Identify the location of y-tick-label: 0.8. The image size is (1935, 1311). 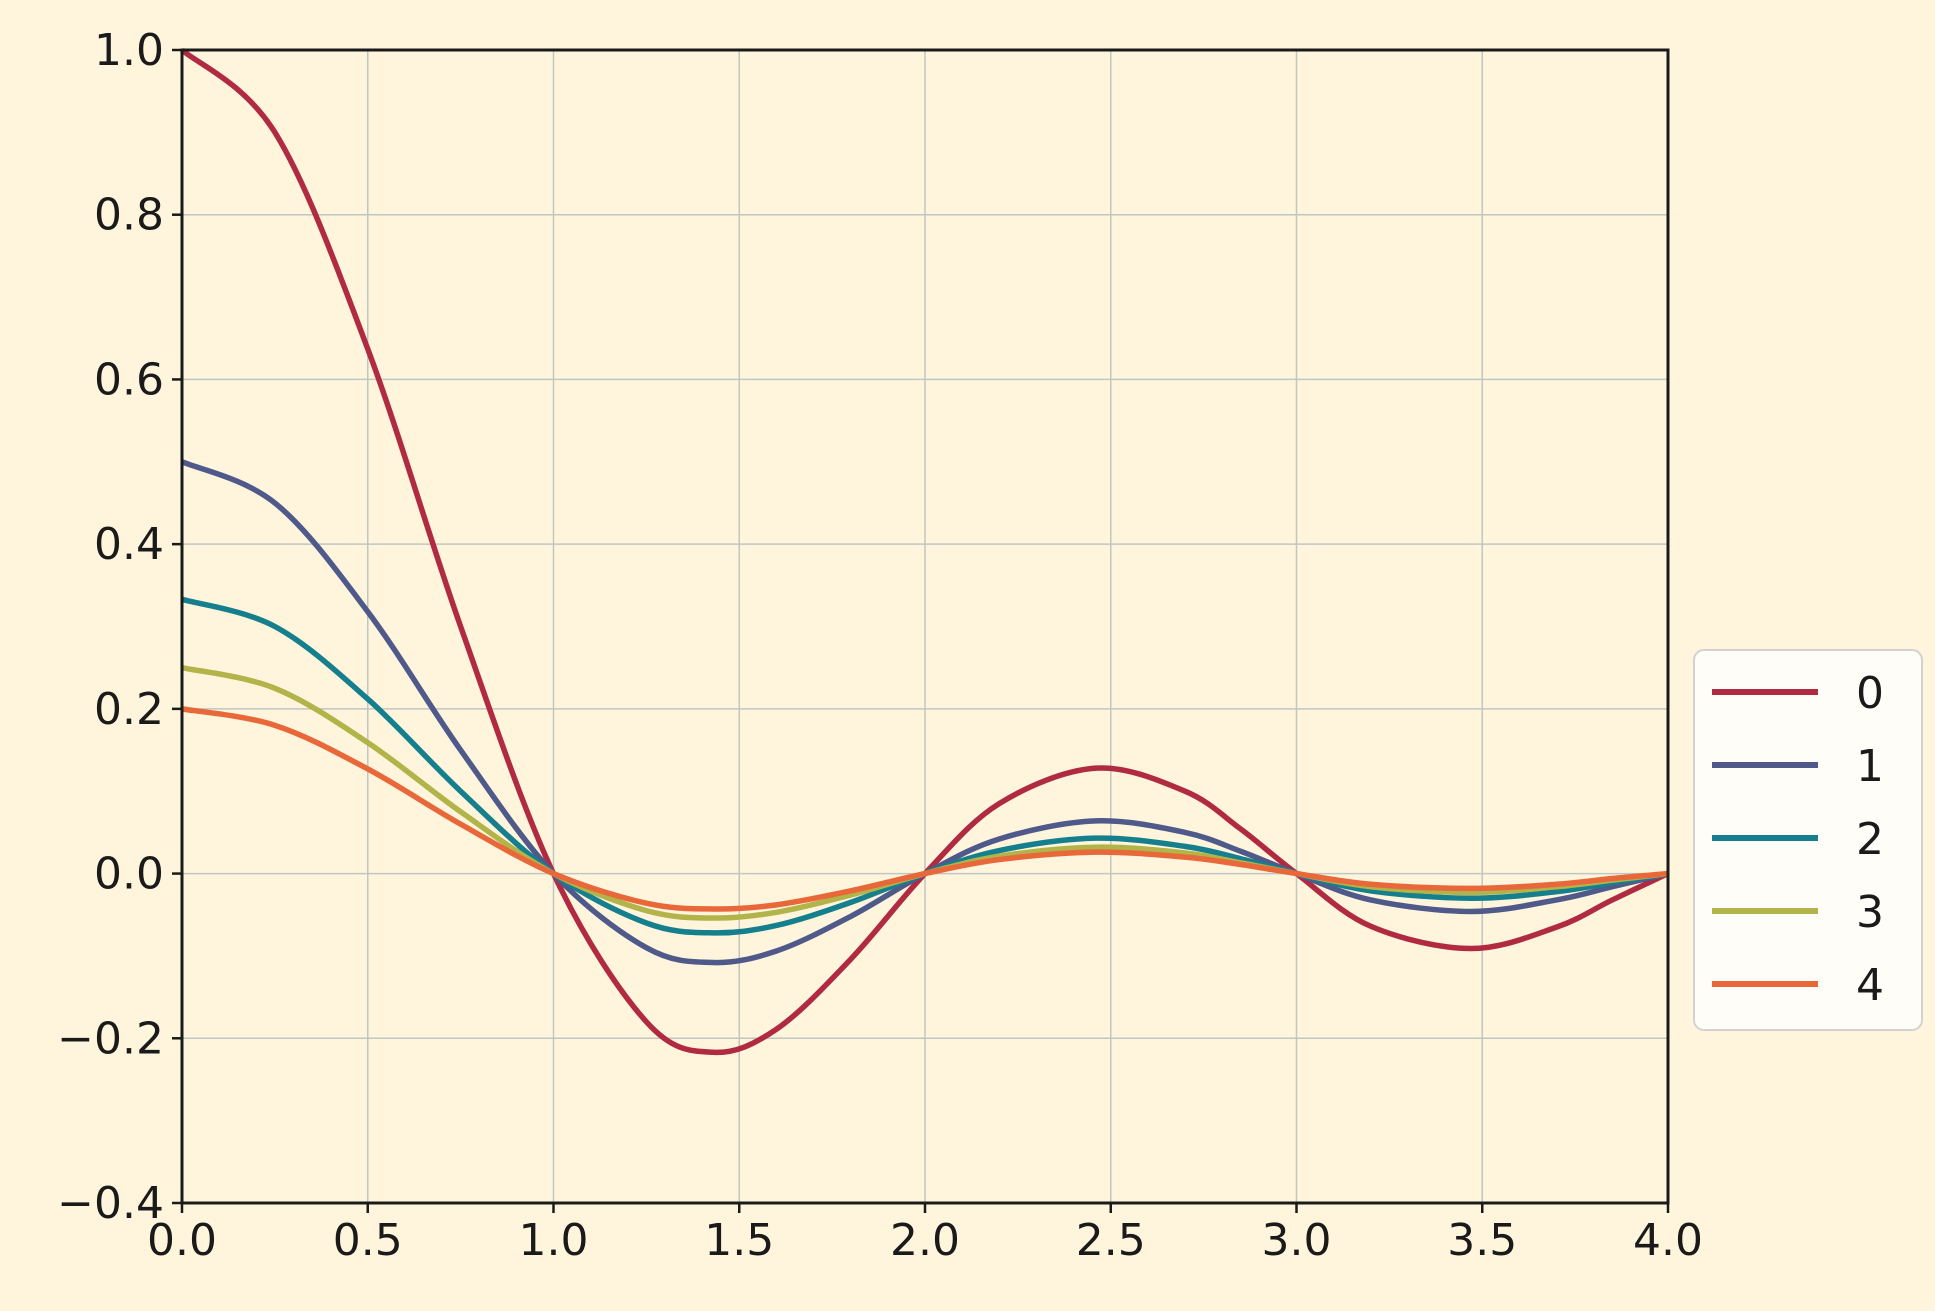
(129, 215).